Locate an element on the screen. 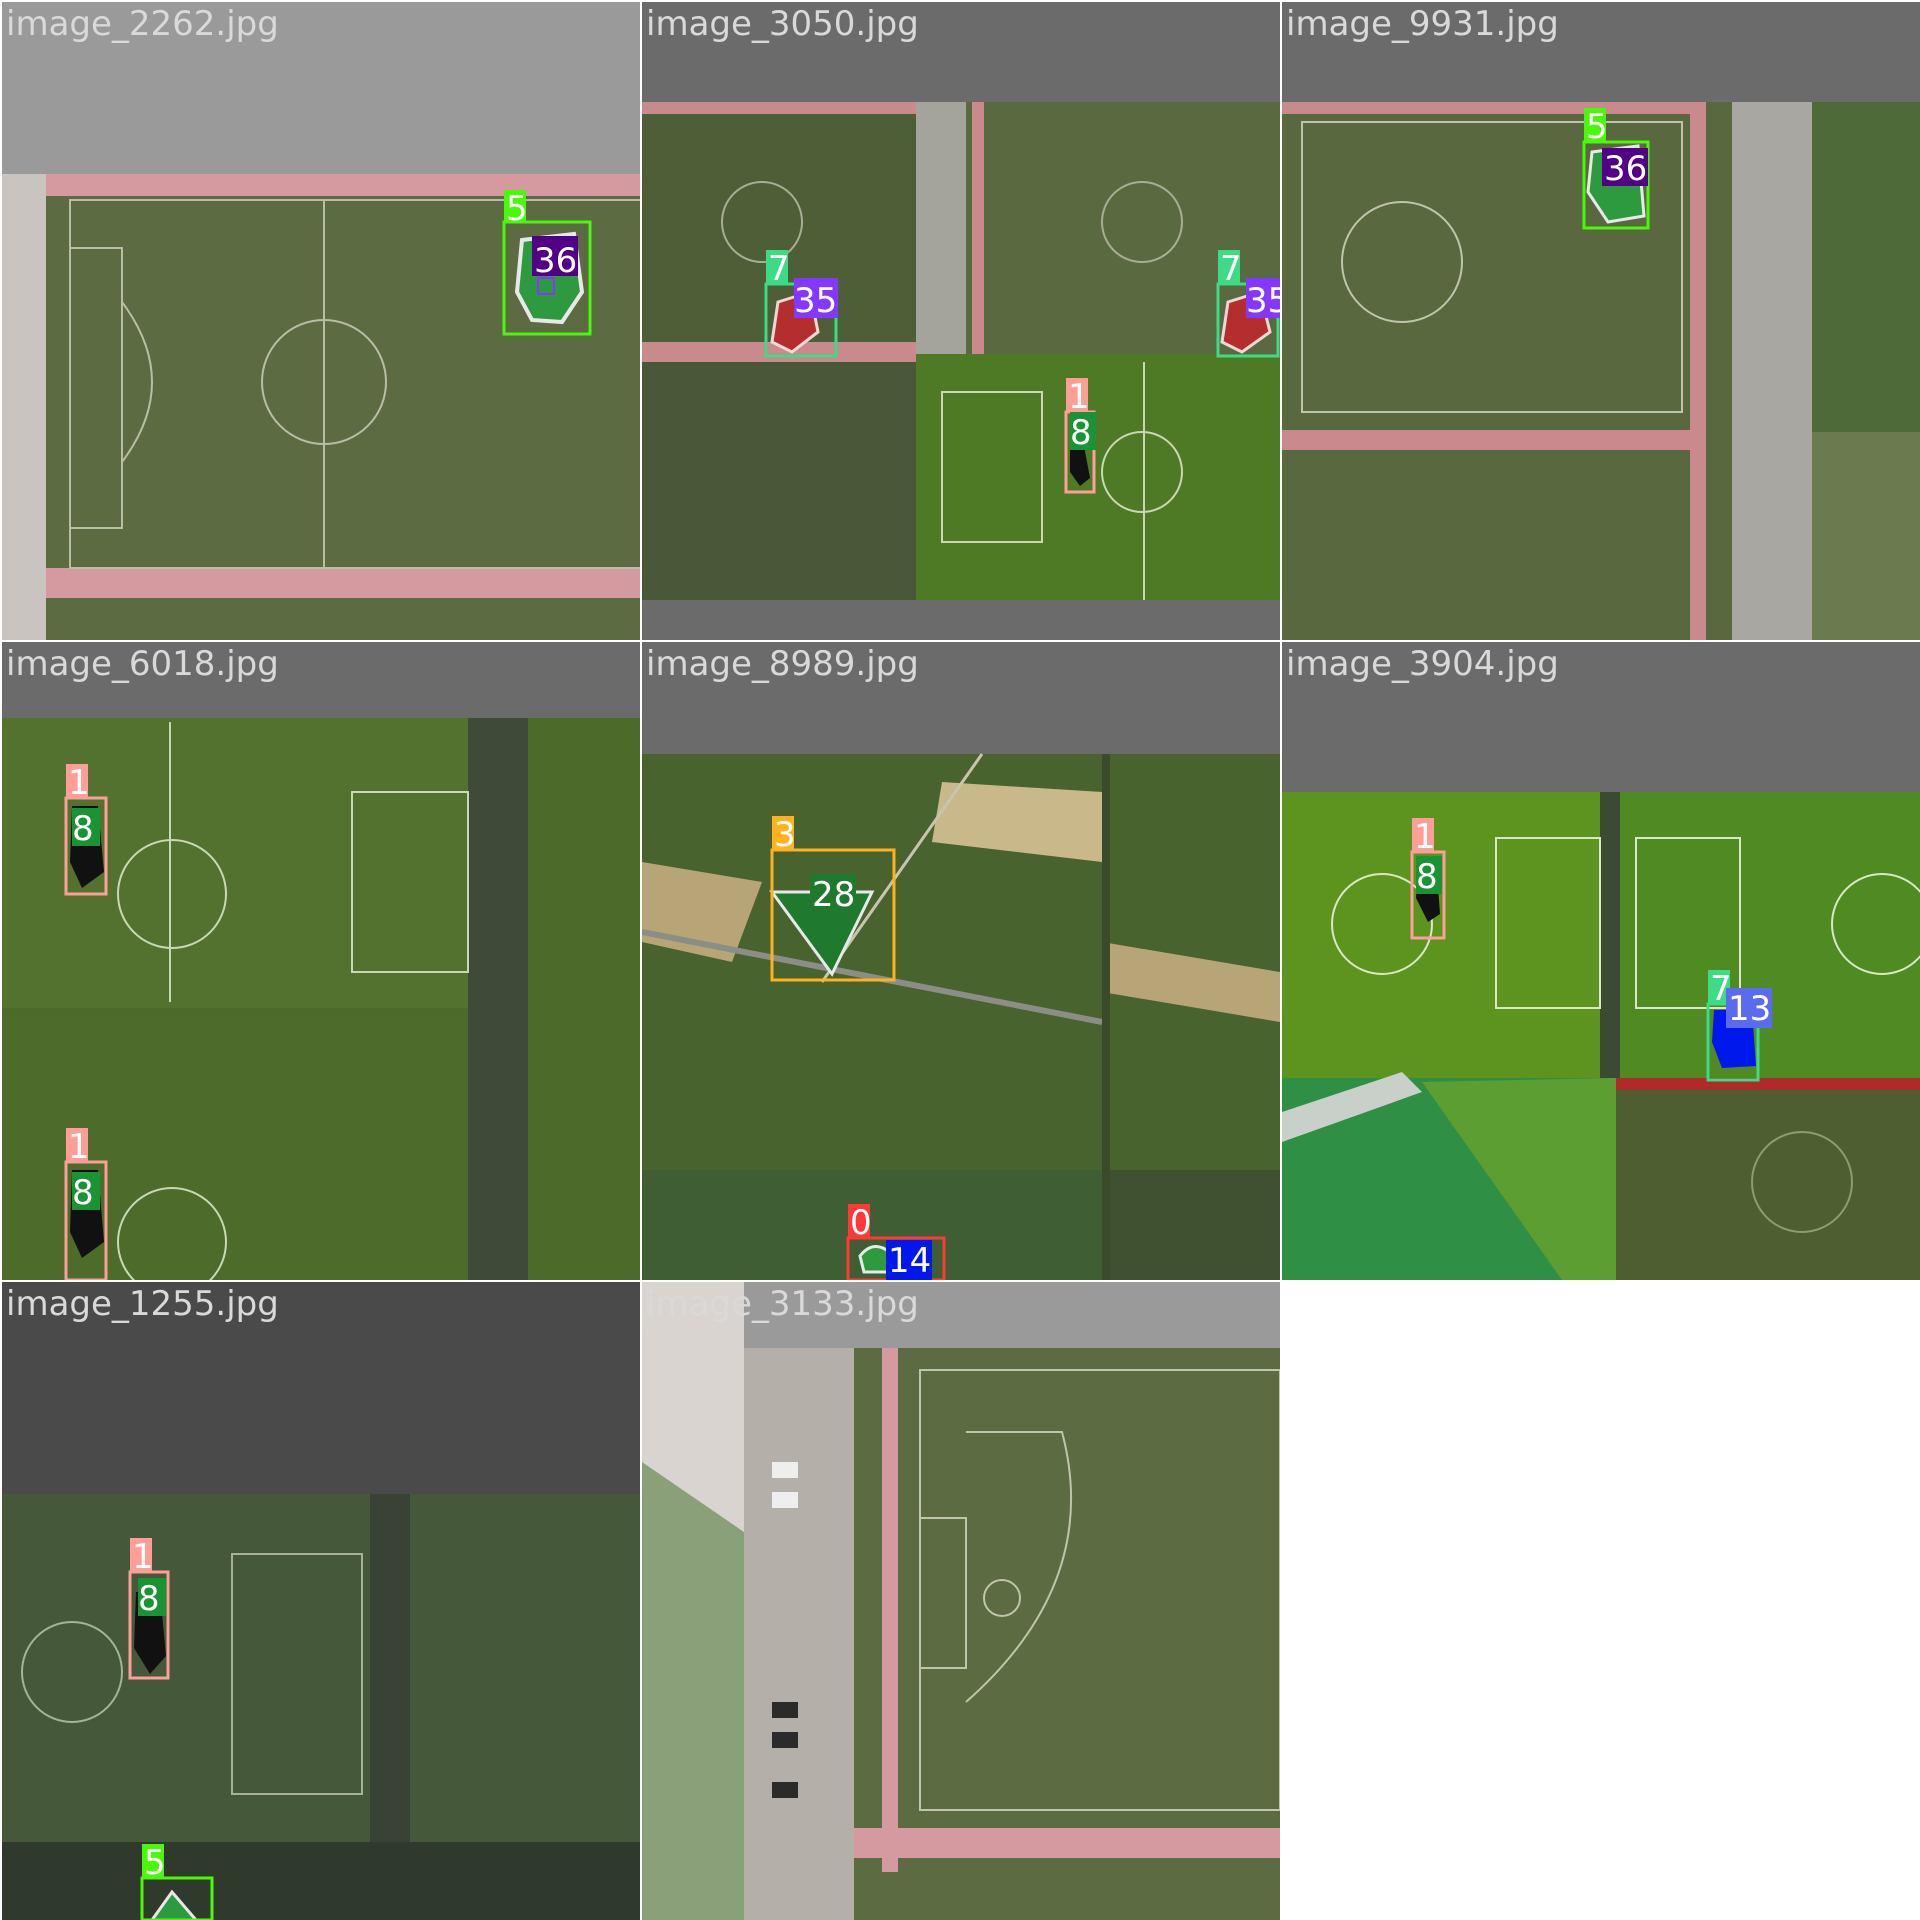 Image resolution: width=1920 pixels, height=1920 pixels. tile-filename: image_8989.jpg is located at coordinates (782, 664).